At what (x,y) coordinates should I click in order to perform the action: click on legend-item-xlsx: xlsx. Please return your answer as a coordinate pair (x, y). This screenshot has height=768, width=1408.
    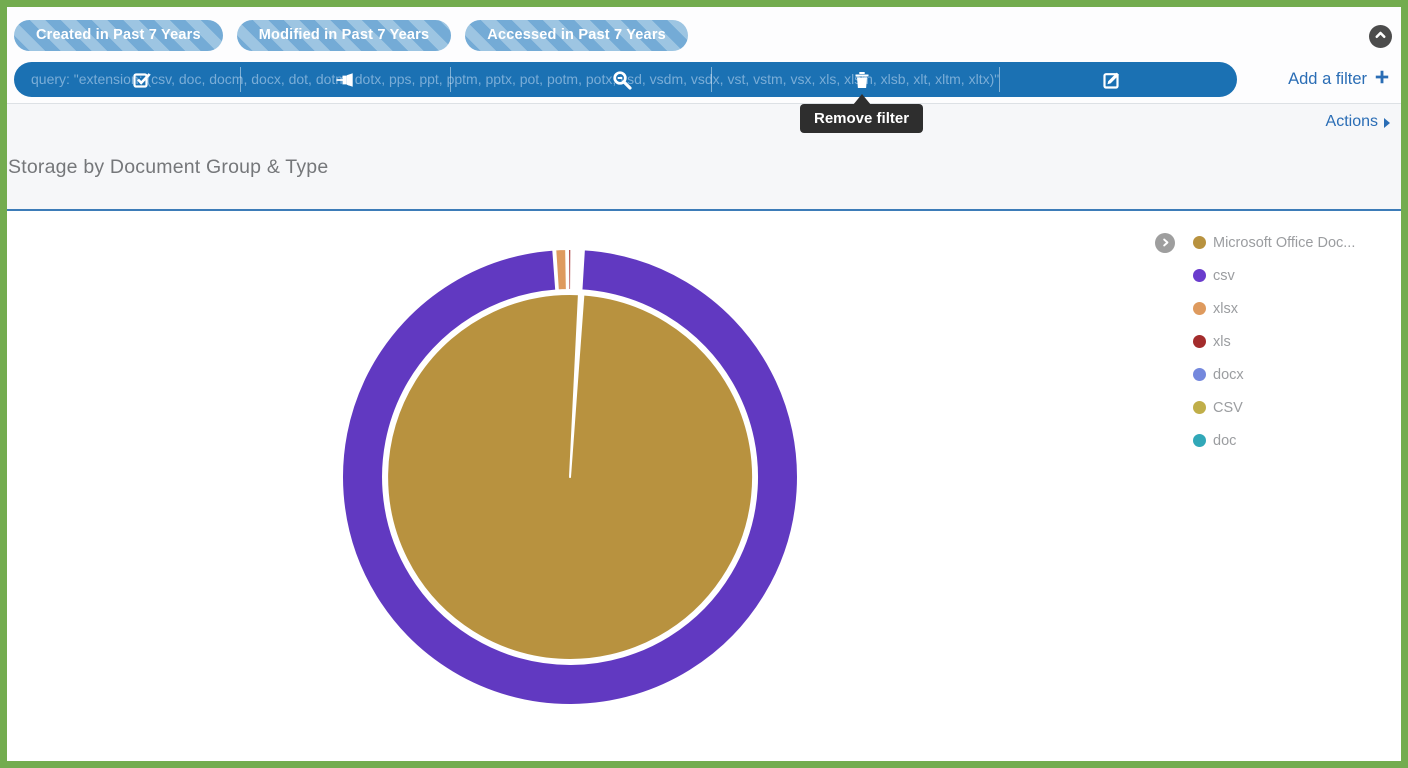
    Looking at the image, I should click on (1278, 308).